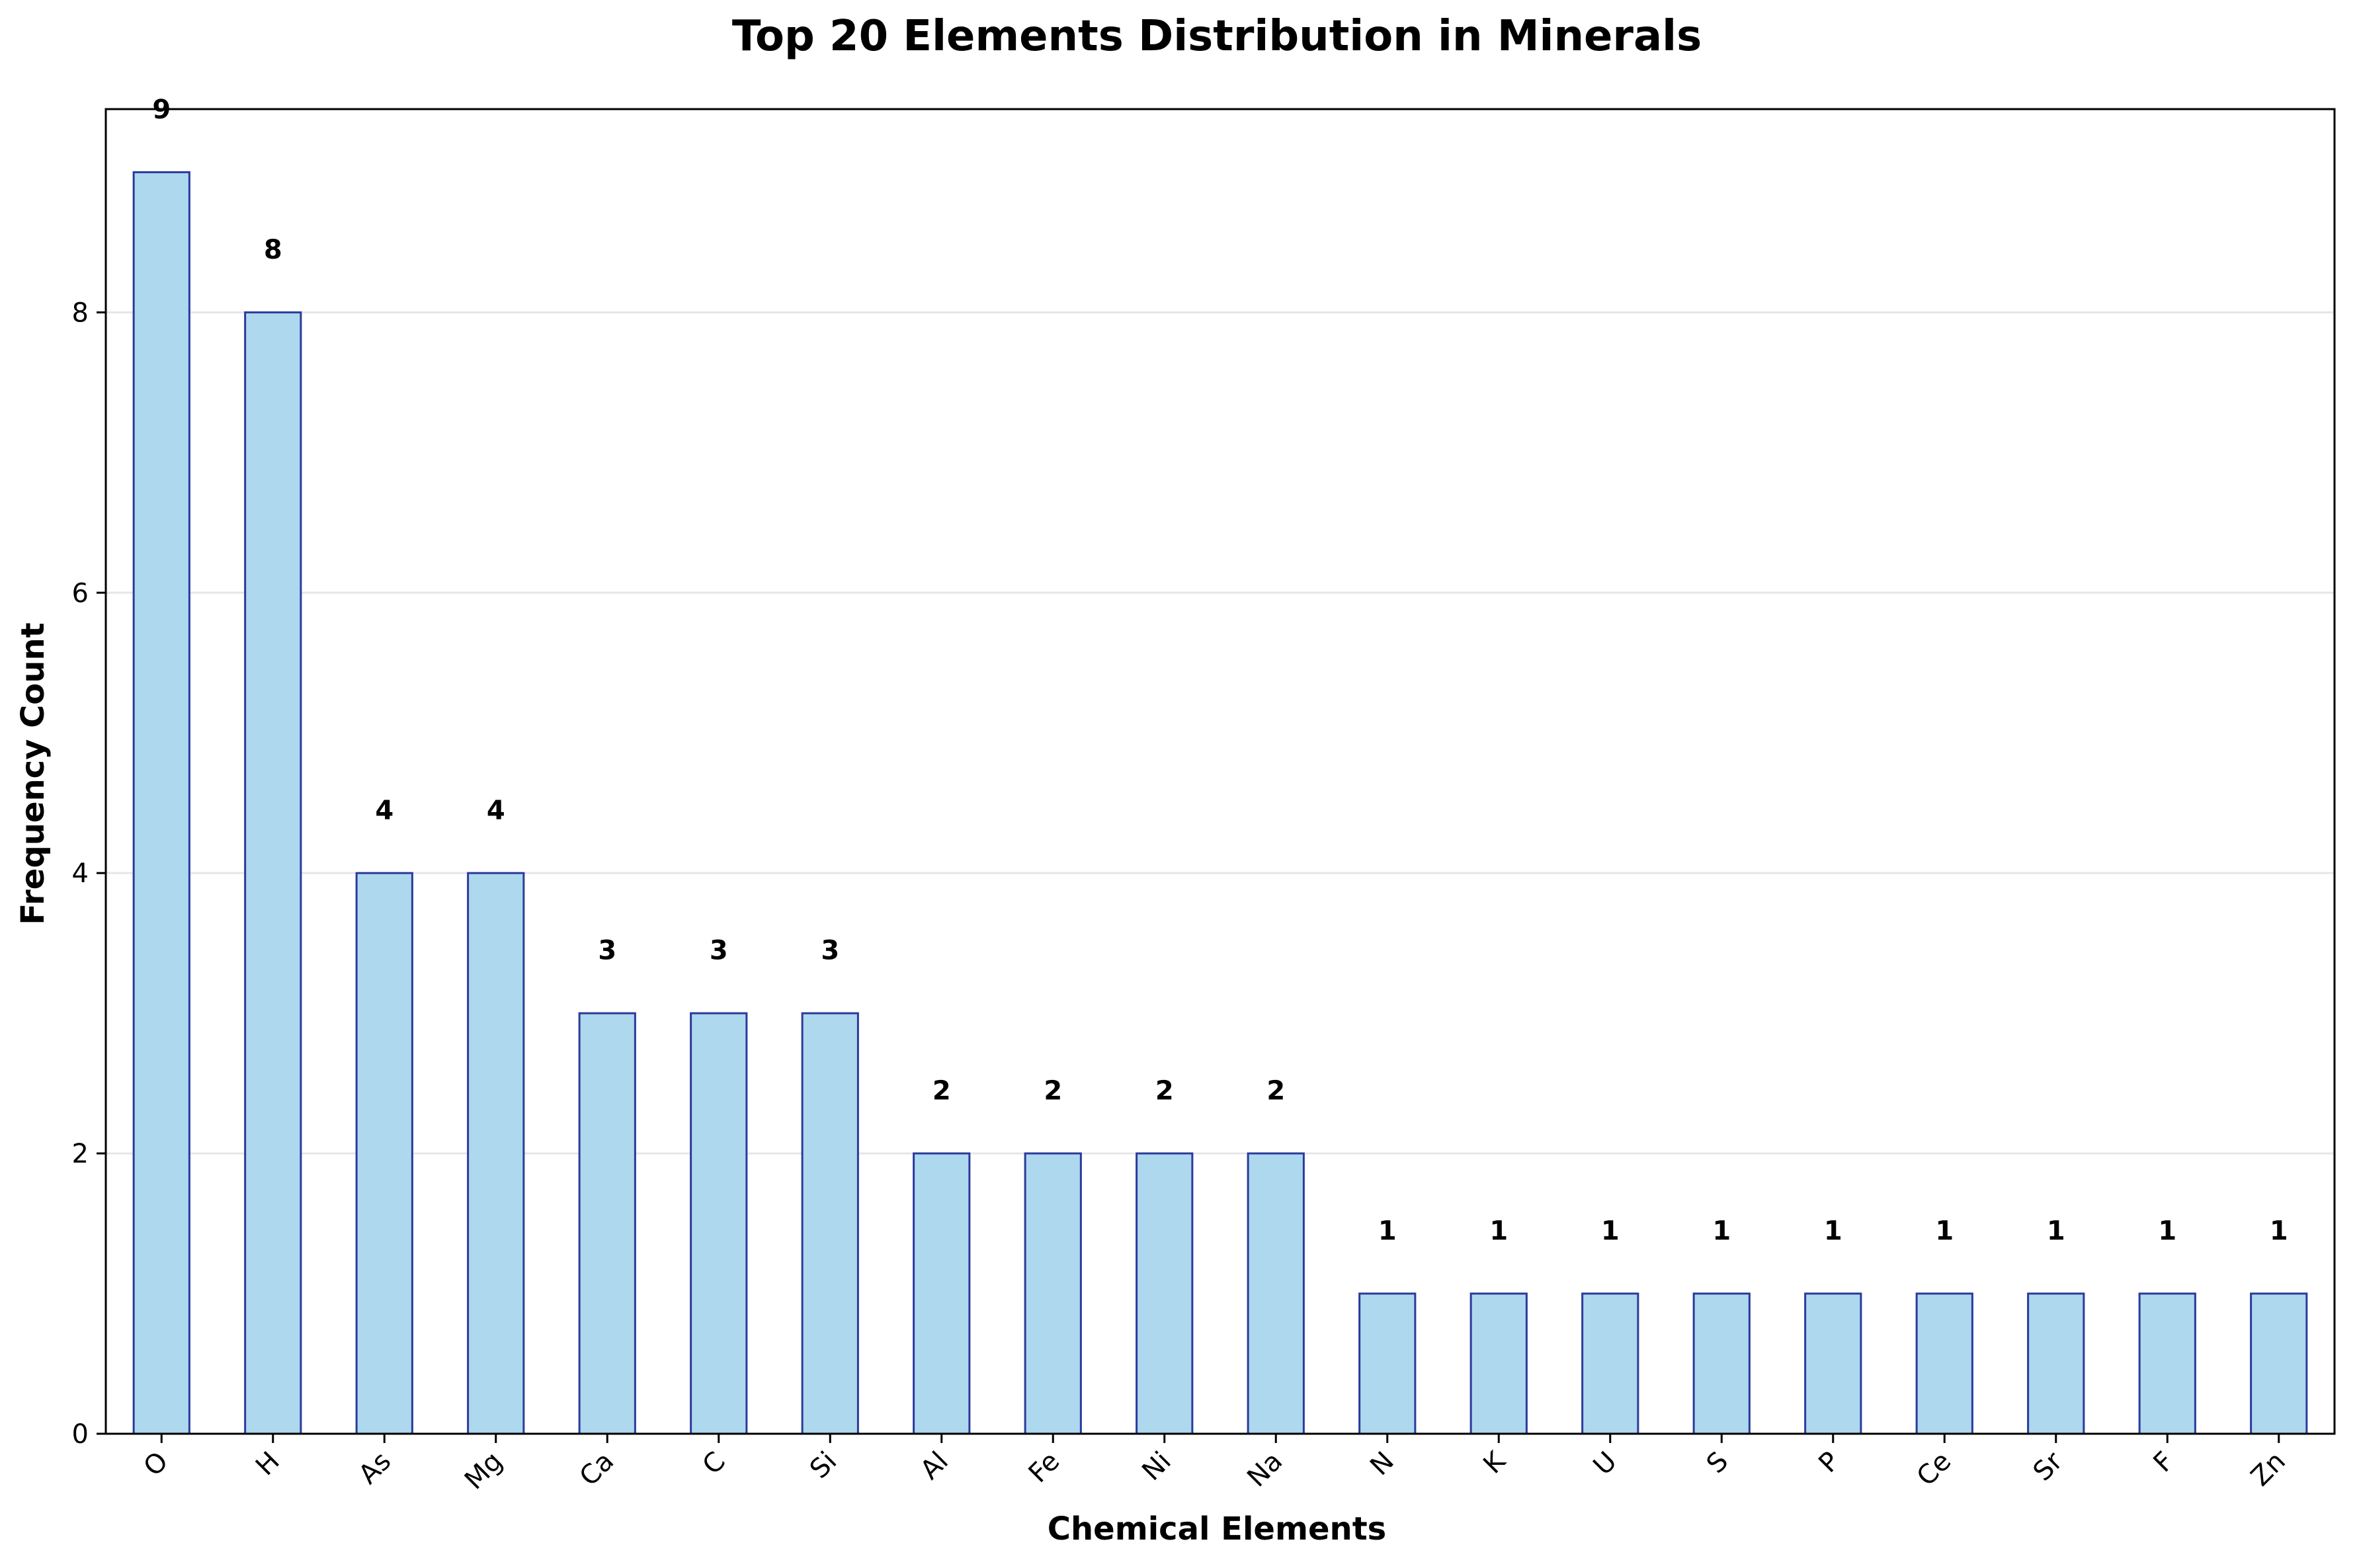 This screenshot has width=2357, height=1568. What do you see at coordinates (2167, 1363) in the screenshot?
I see `bar-f` at bounding box center [2167, 1363].